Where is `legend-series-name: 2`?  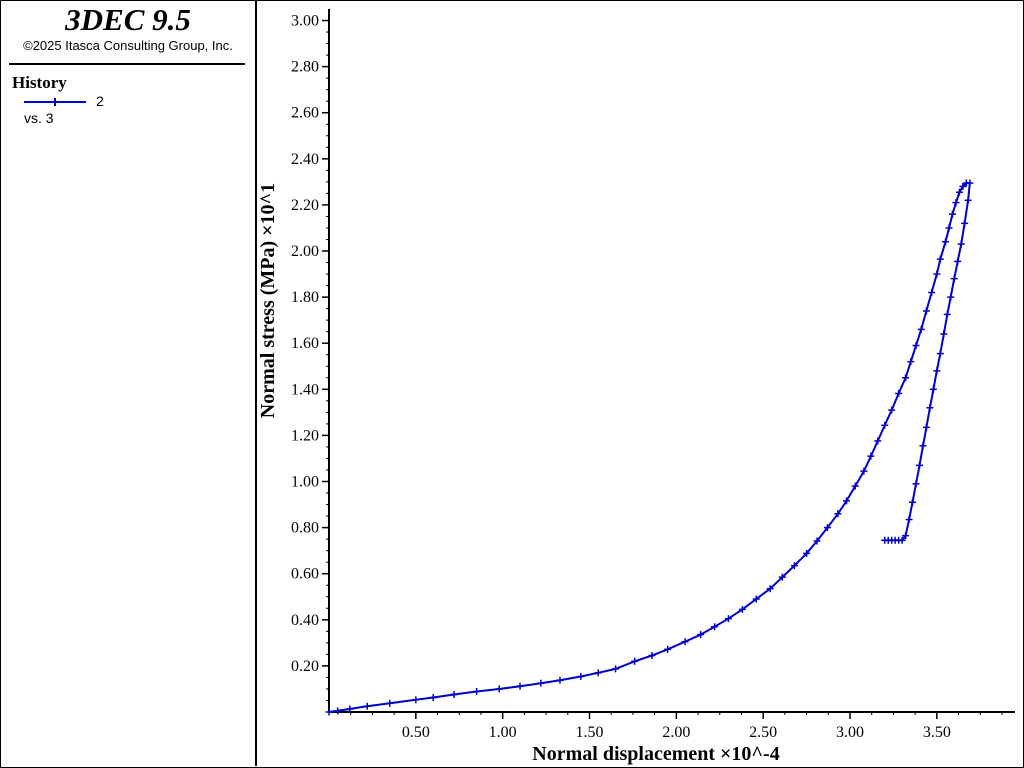 legend-series-name: 2 is located at coordinates (100, 101).